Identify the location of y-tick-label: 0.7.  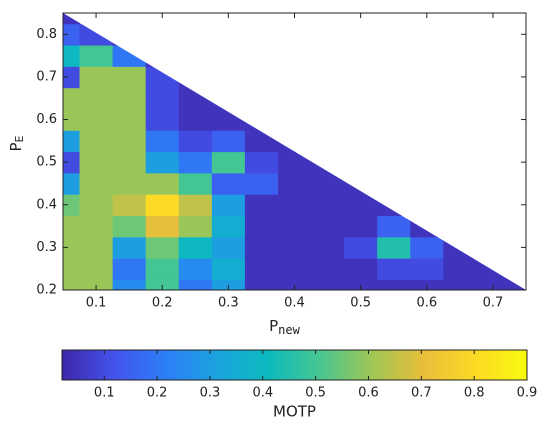
(46, 76).